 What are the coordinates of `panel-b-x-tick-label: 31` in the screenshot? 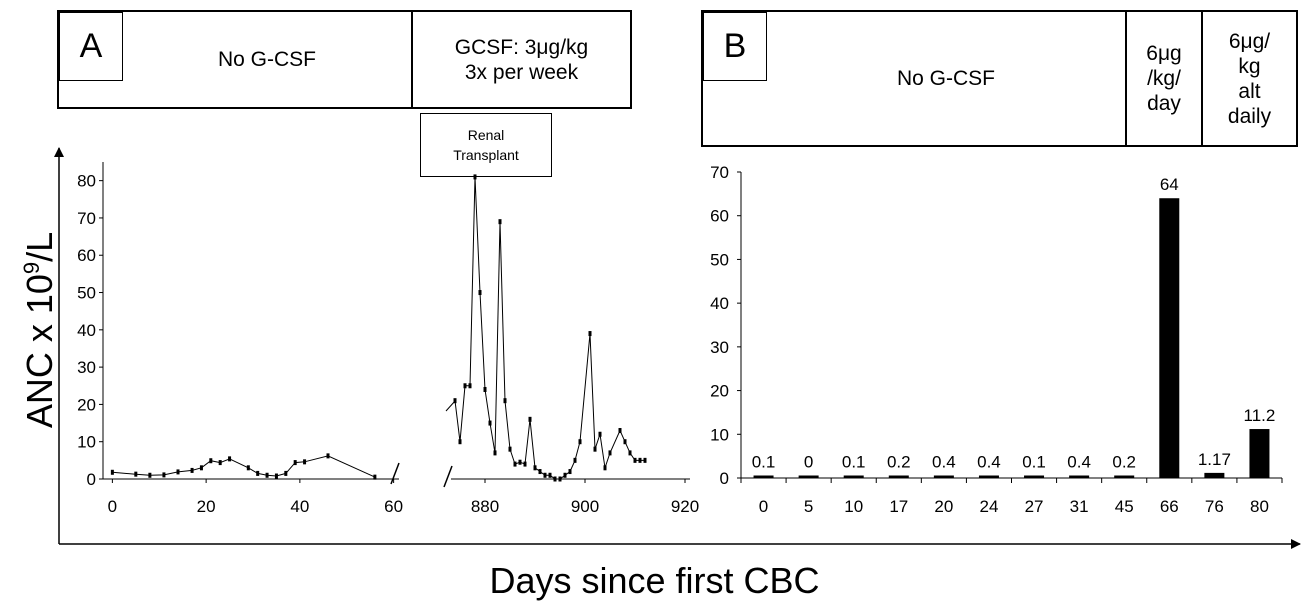 It's located at (1079, 506).